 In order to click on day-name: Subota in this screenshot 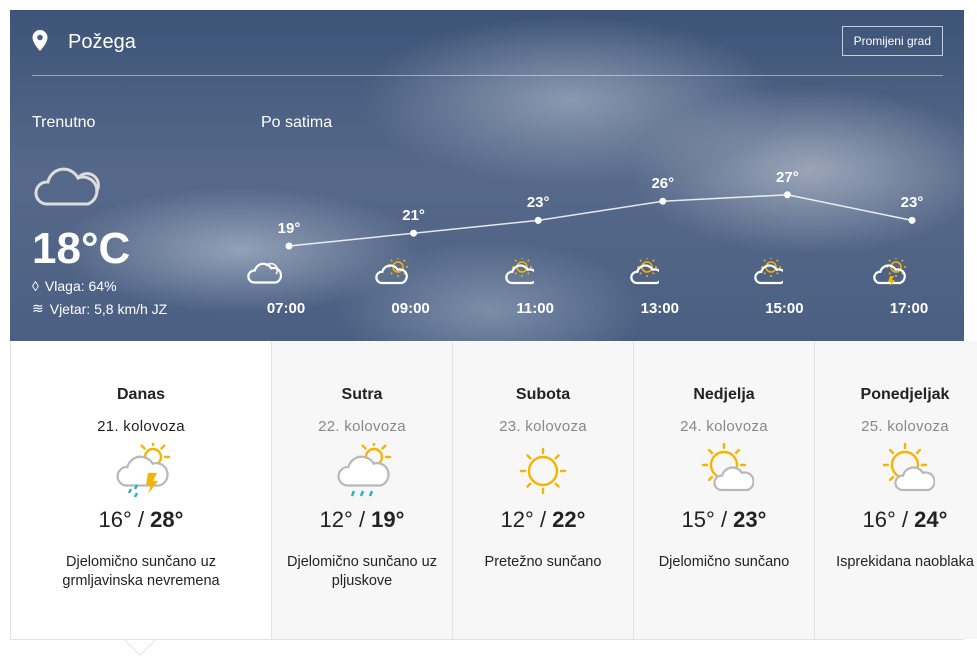, I will do `click(543, 394)`.